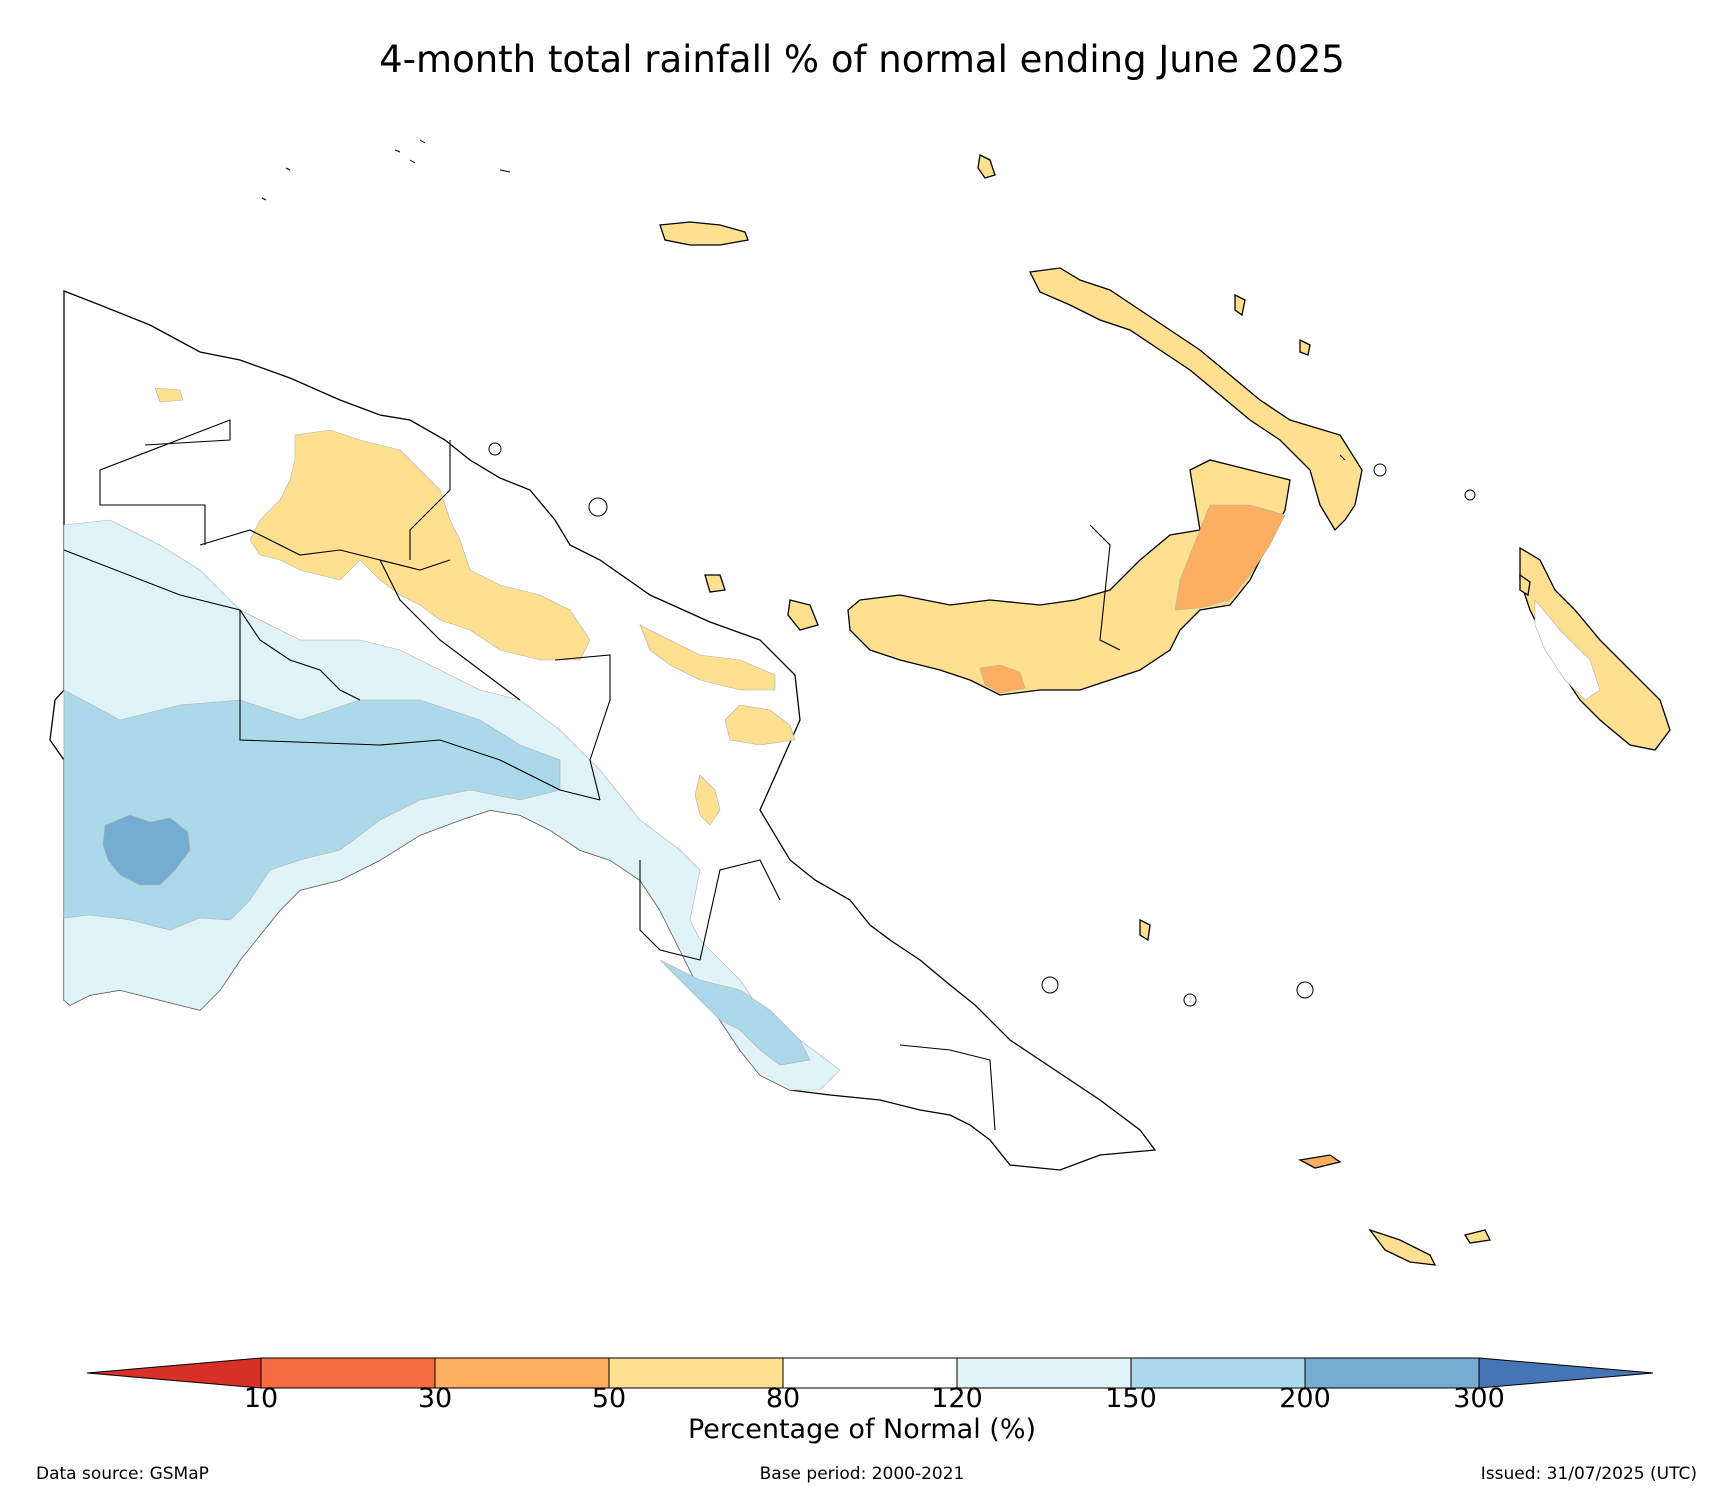  Describe the element at coordinates (783, 1398) in the screenshot. I see `colorbar-tick: 80` at that location.